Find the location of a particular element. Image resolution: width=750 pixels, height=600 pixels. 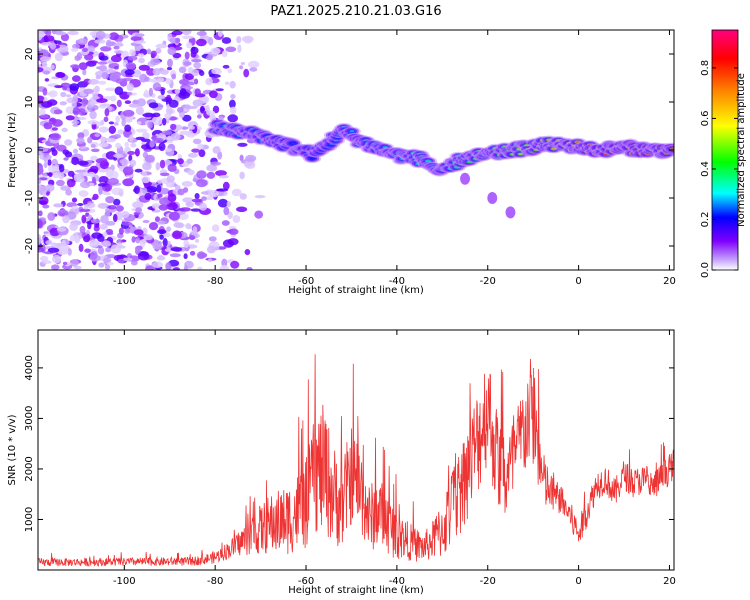

x-tick-label: -20 is located at coordinates (488, 281).